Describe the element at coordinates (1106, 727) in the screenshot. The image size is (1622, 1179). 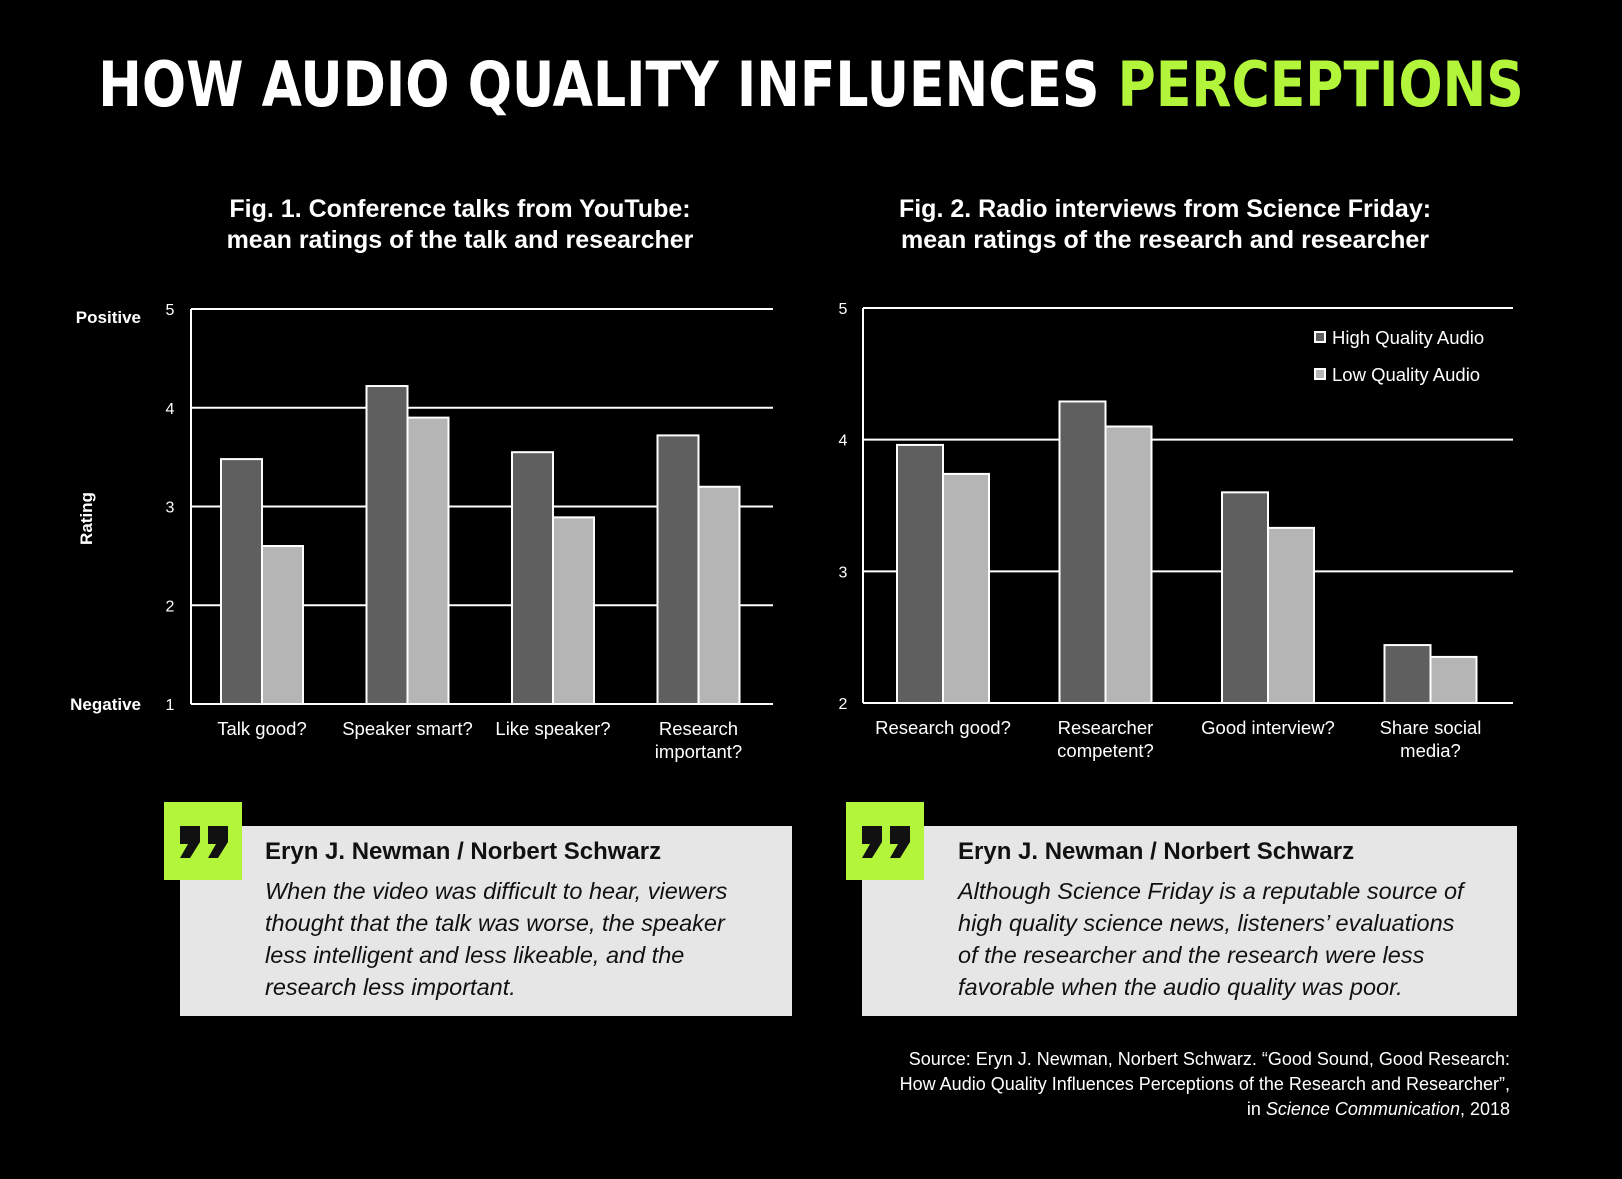
I see `fig2-category-label: Researcher` at that location.